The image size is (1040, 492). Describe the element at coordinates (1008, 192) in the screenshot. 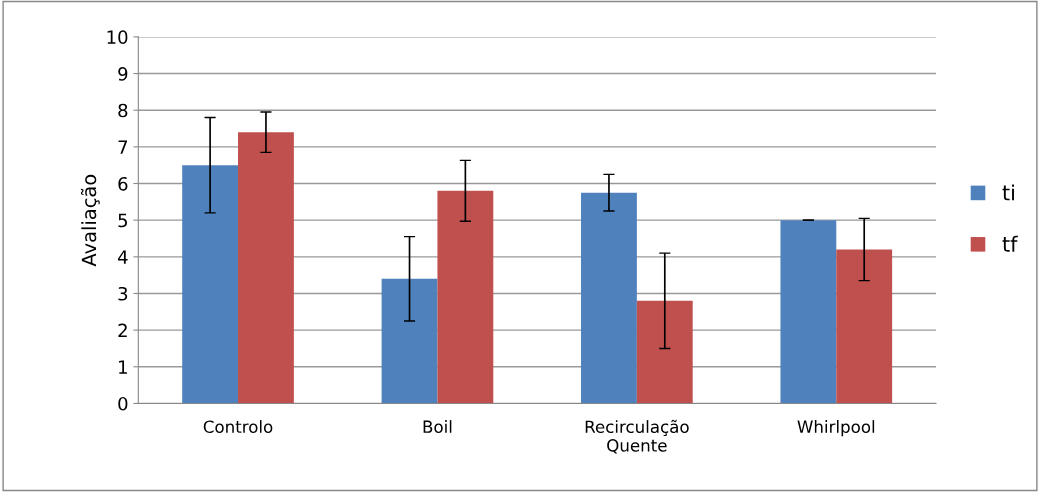

I see `legend-label: ti` at that location.